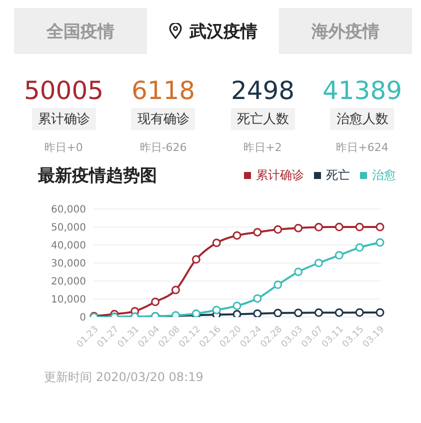 The width and height of the screenshot is (421, 423). I want to click on text: 死亡人数, so click(262, 119).